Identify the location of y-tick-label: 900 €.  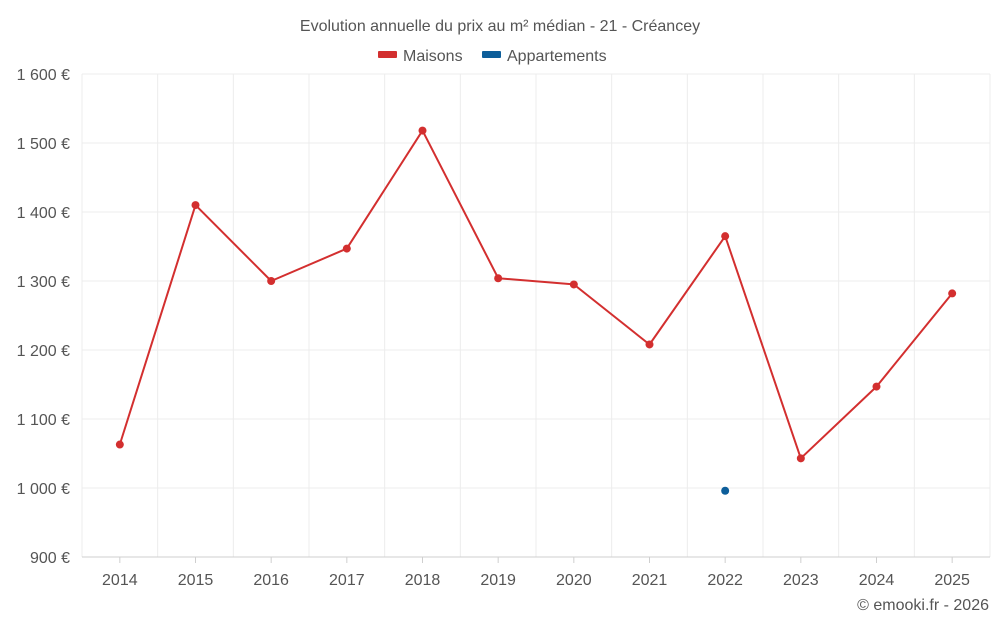
(50, 558).